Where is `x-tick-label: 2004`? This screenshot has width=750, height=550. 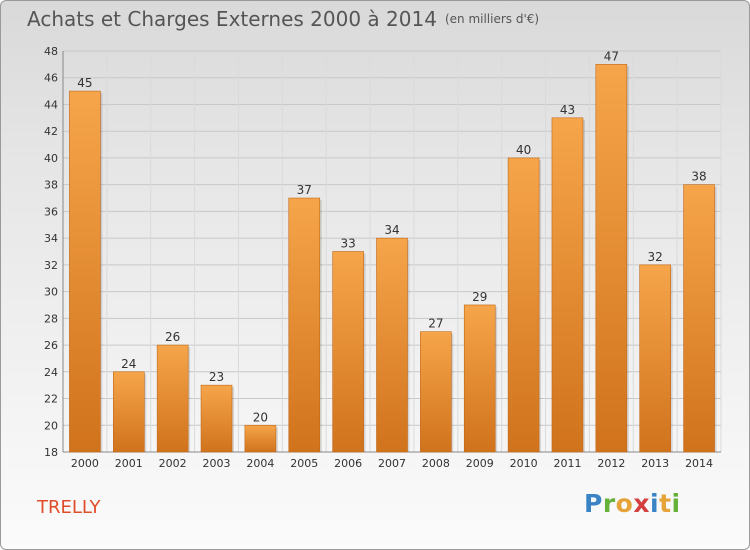
x-tick-label: 2004 is located at coordinates (260, 463).